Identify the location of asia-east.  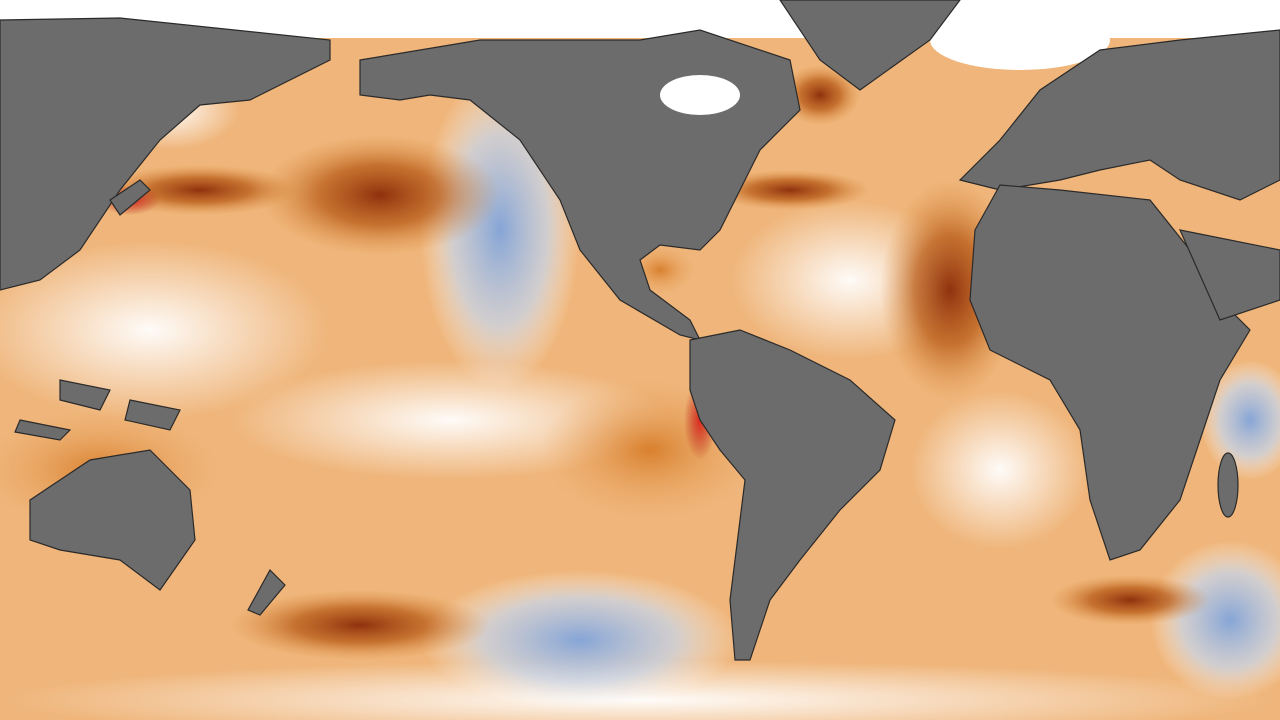
(165, 154).